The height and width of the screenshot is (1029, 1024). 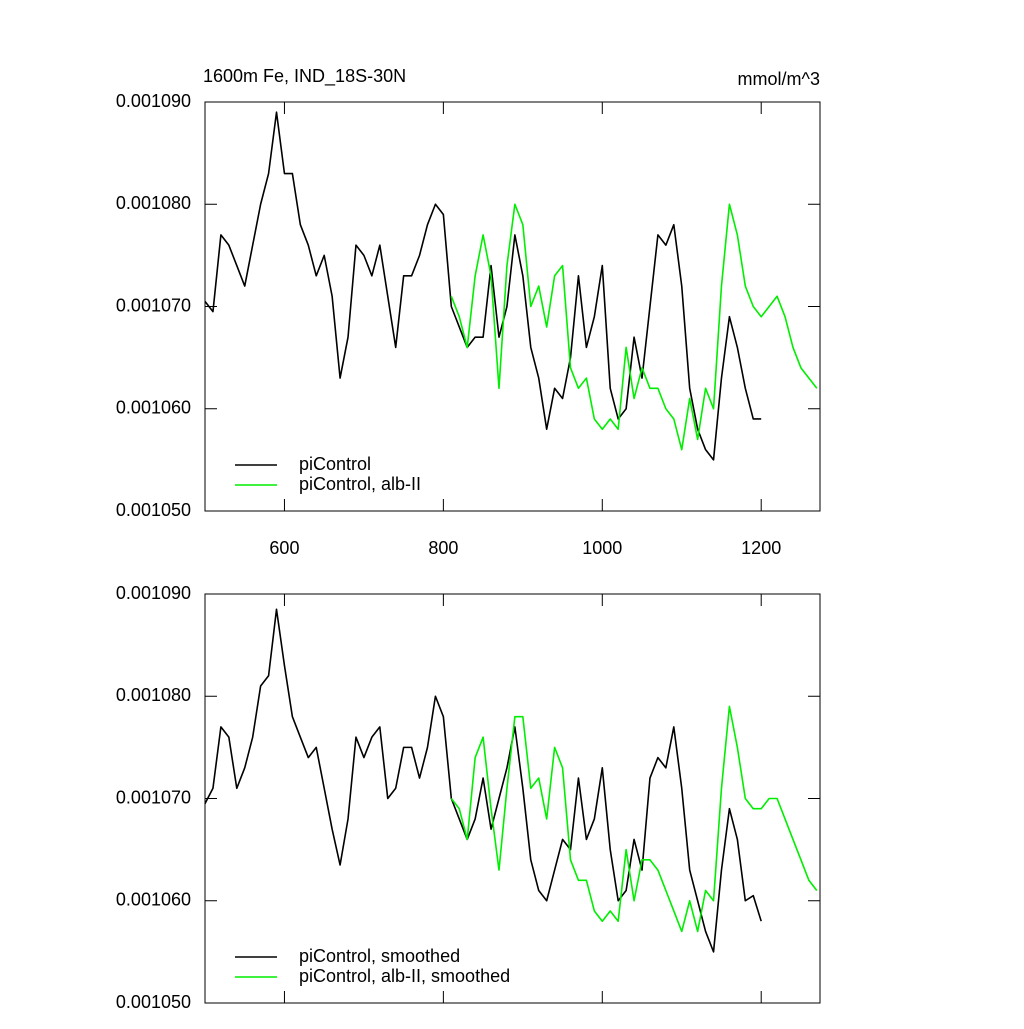 What do you see at coordinates (304, 76) in the screenshot?
I see `chart-title: 1600m Fe, IND_18S-30N` at bounding box center [304, 76].